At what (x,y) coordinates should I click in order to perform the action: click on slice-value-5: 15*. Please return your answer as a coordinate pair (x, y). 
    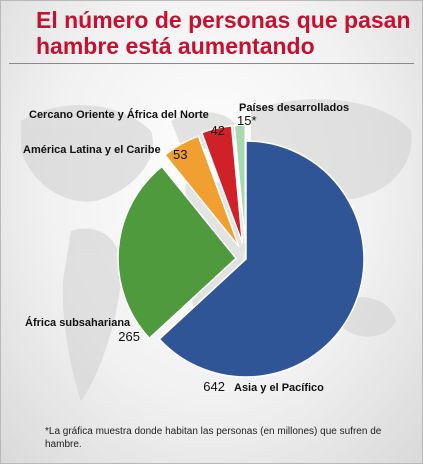
    Looking at the image, I should click on (247, 120).